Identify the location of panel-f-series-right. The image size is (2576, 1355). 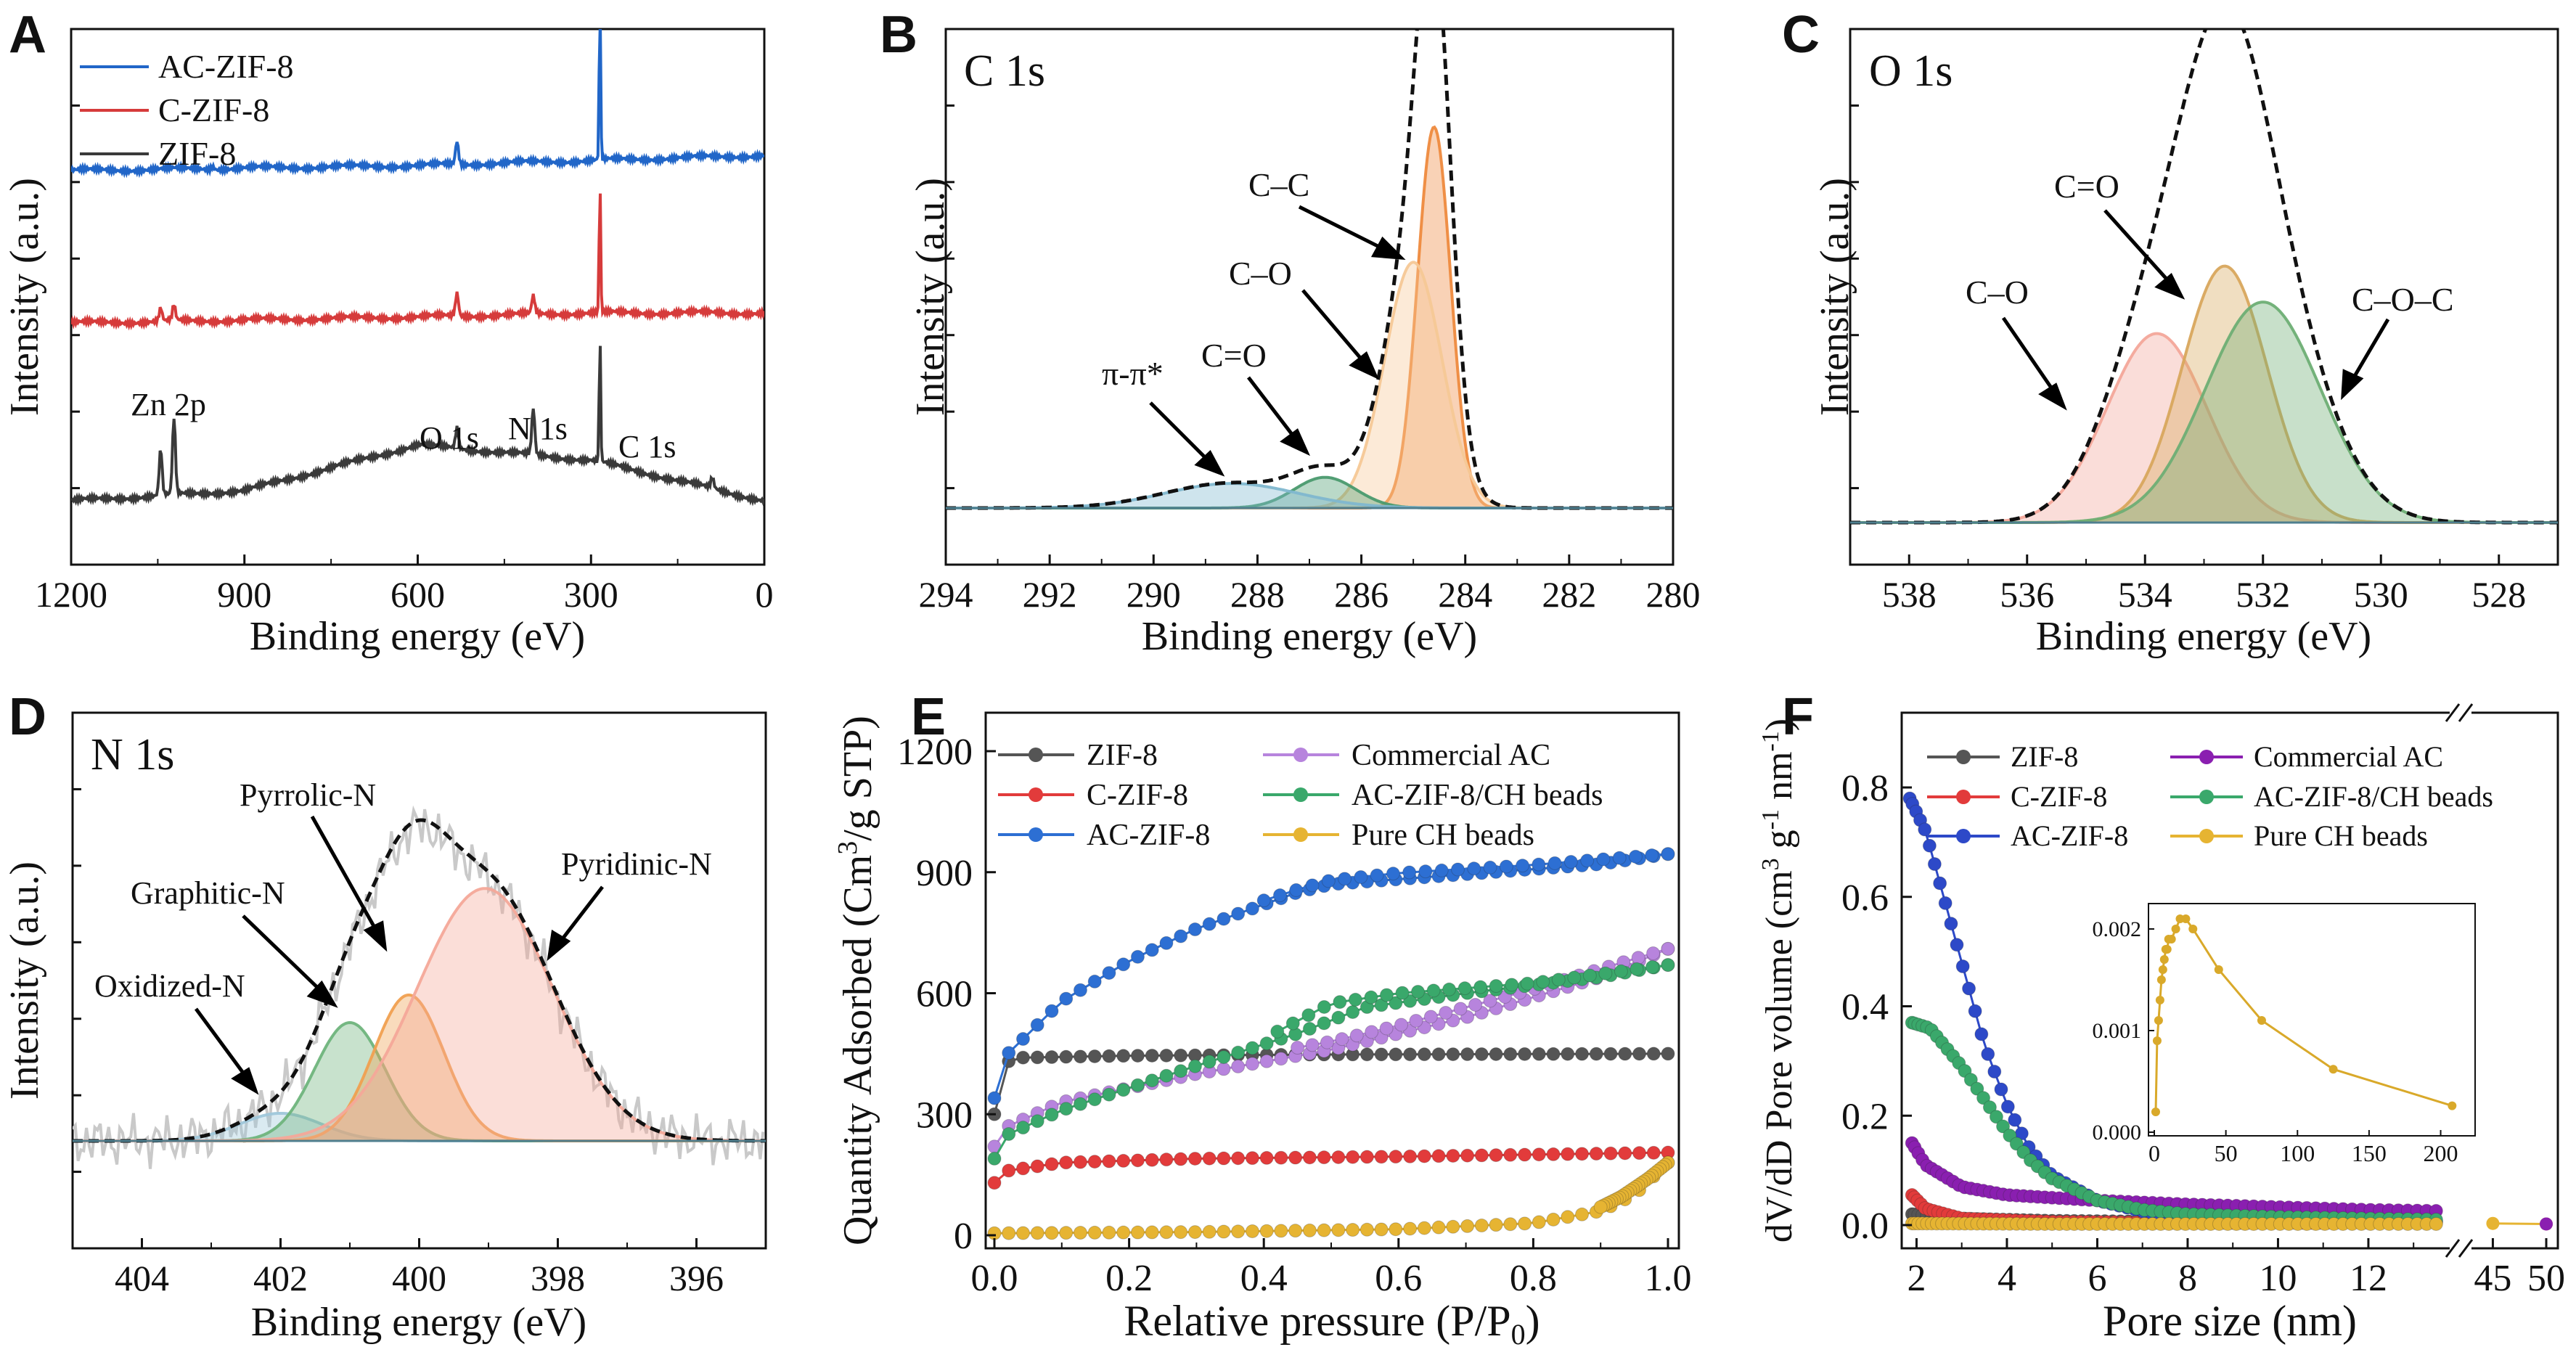
(2520, 1223).